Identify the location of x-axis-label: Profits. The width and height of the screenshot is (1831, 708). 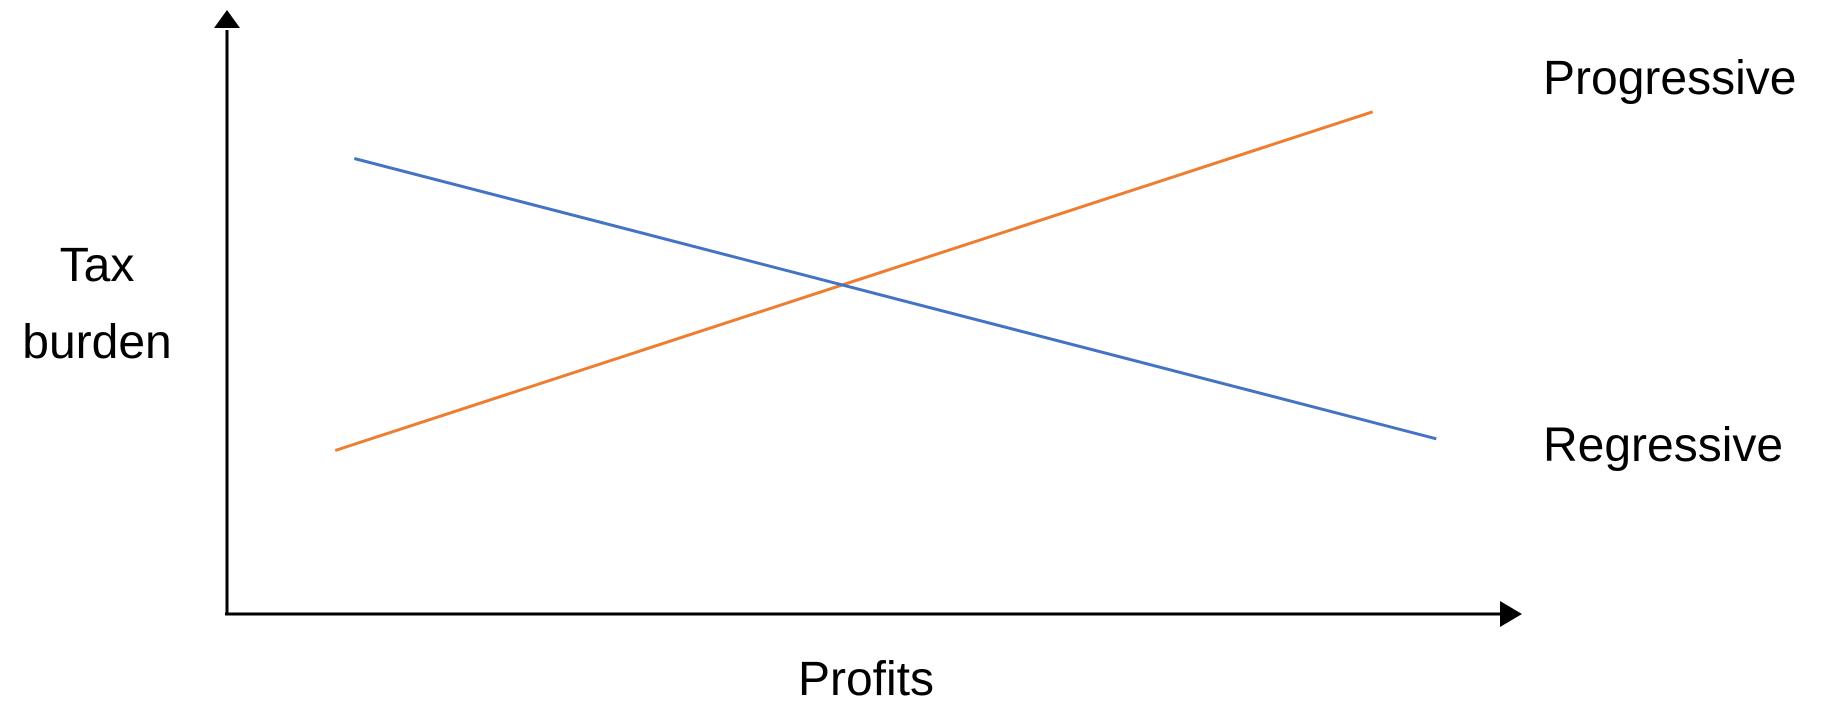
(866, 678).